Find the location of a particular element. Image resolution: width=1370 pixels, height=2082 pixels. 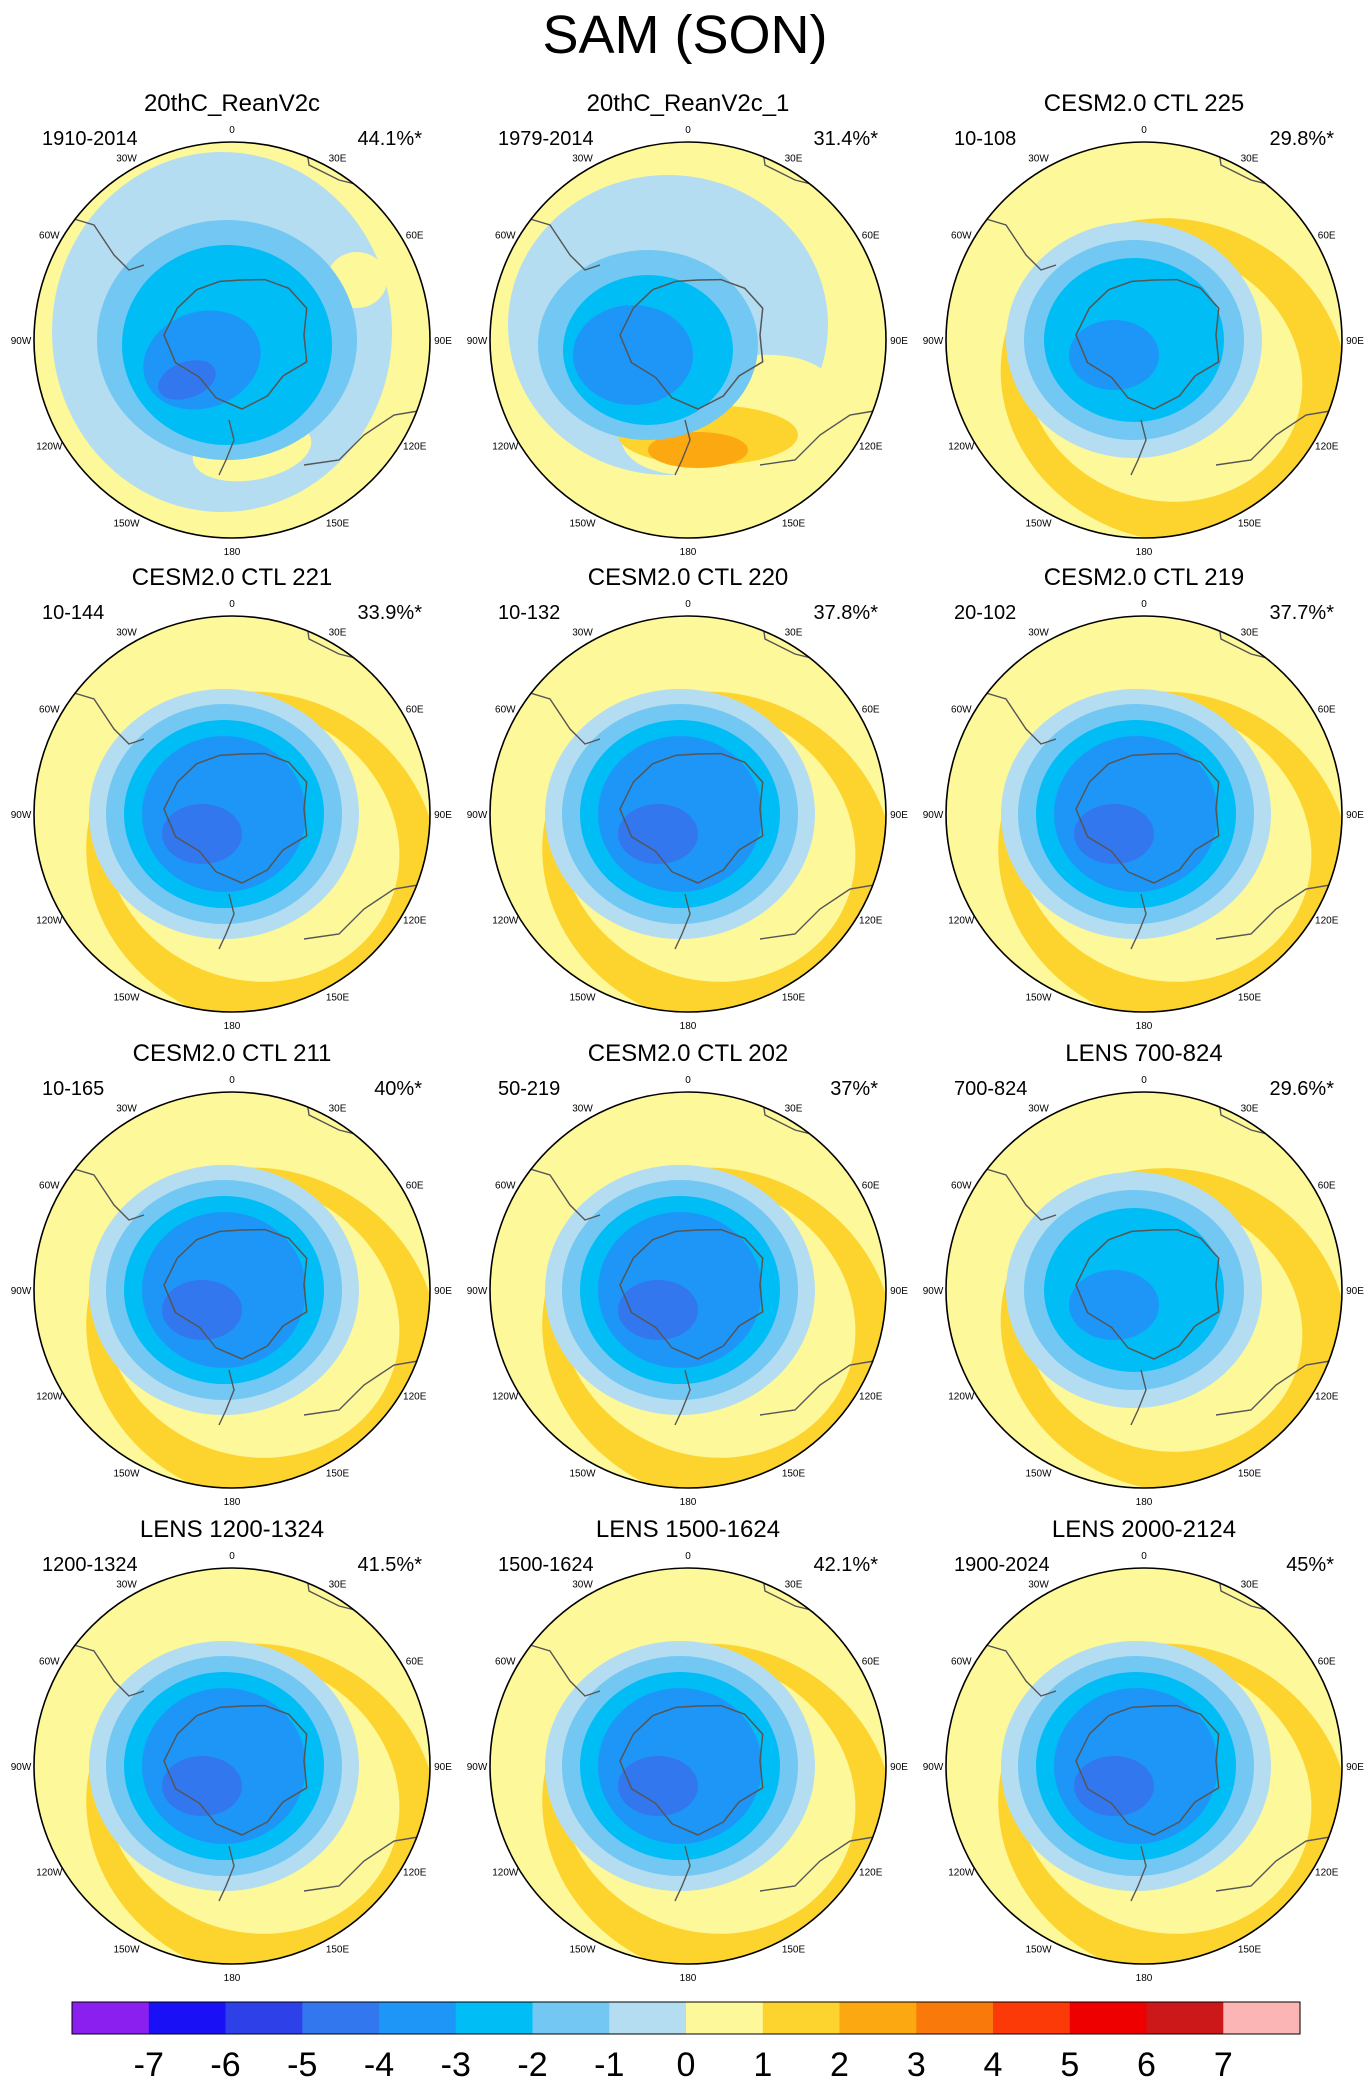

colorbar-tick-label: 3 is located at coordinates (916, 2064).